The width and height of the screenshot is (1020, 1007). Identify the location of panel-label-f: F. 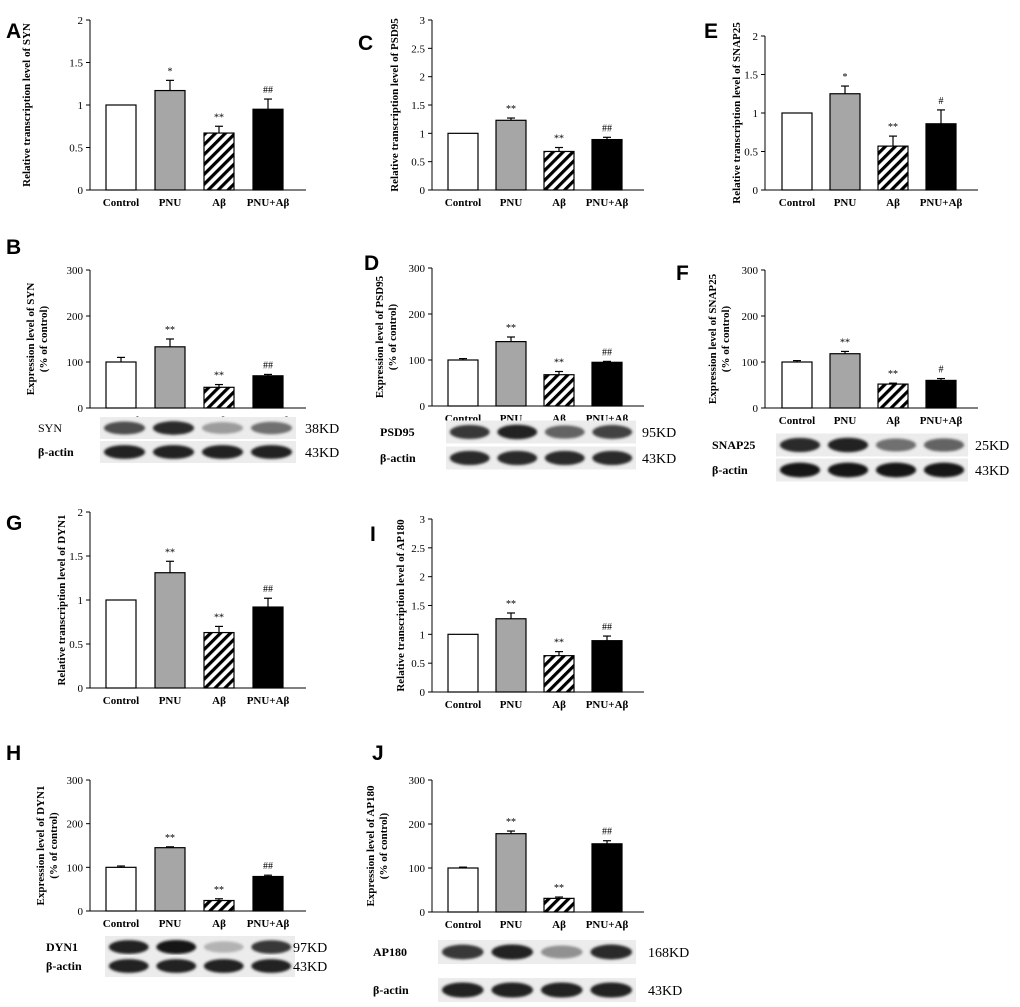
(682, 273).